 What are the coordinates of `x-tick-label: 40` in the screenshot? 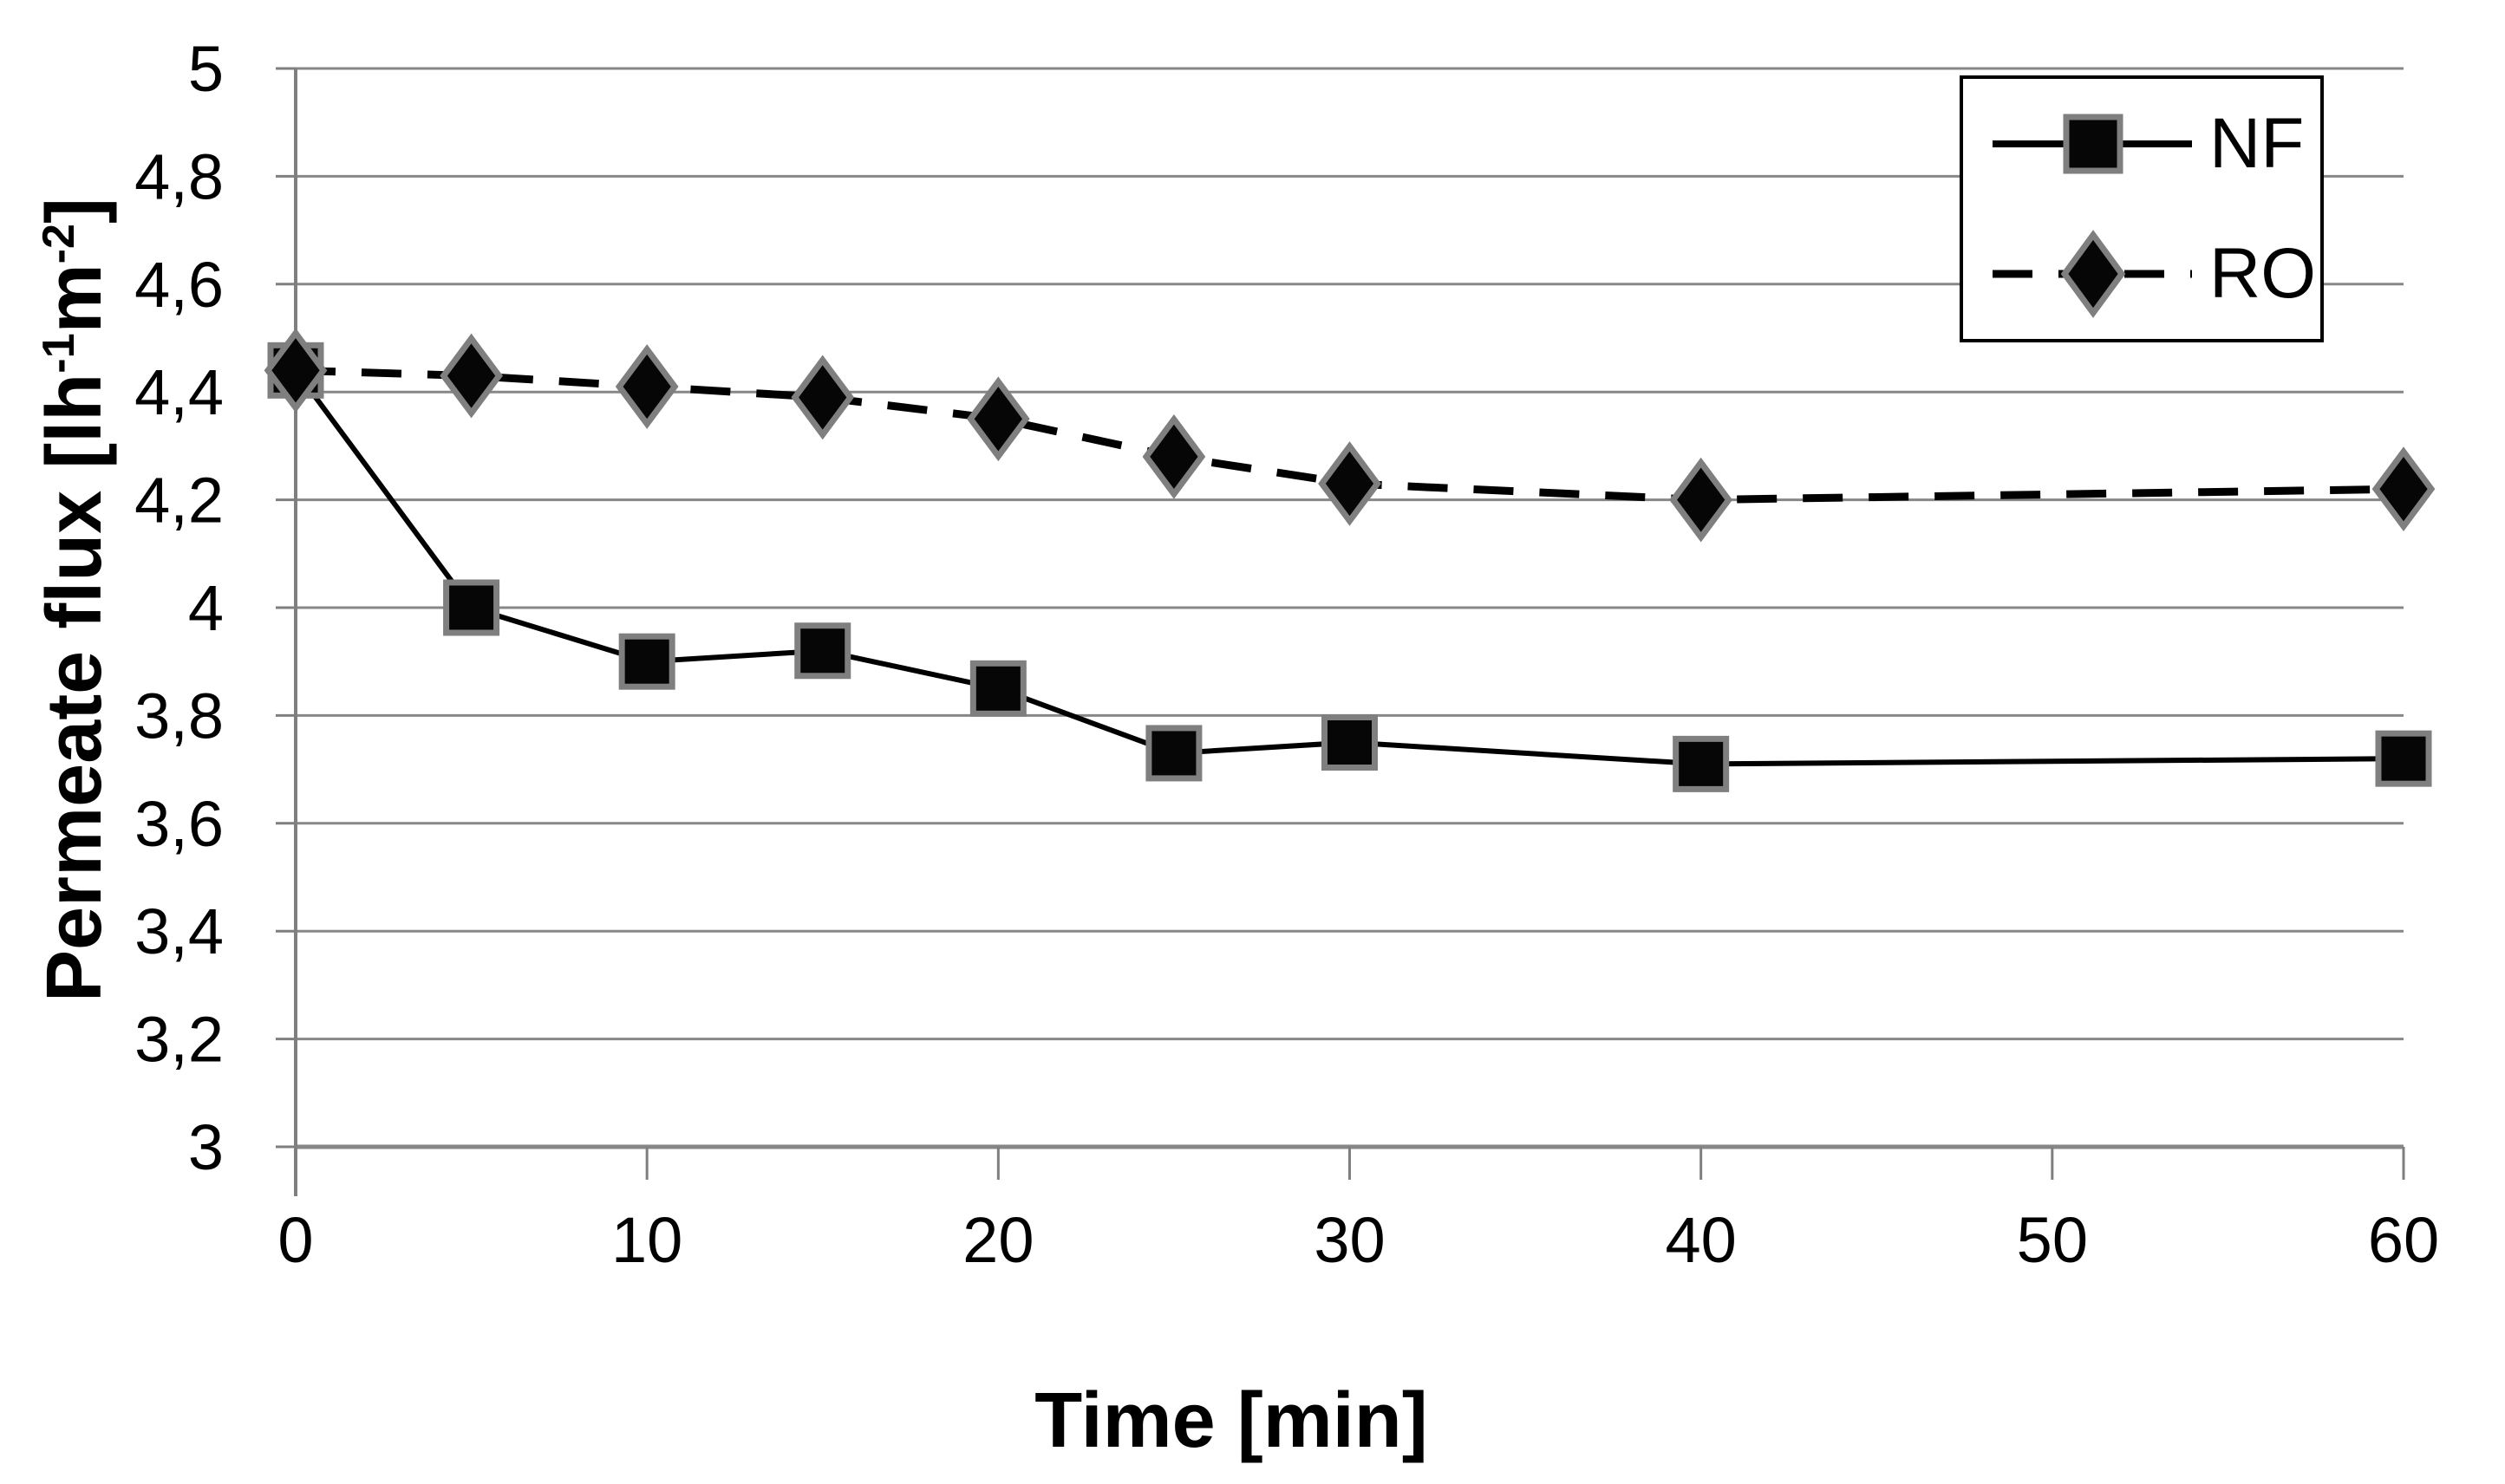 It's located at (1701, 1240).